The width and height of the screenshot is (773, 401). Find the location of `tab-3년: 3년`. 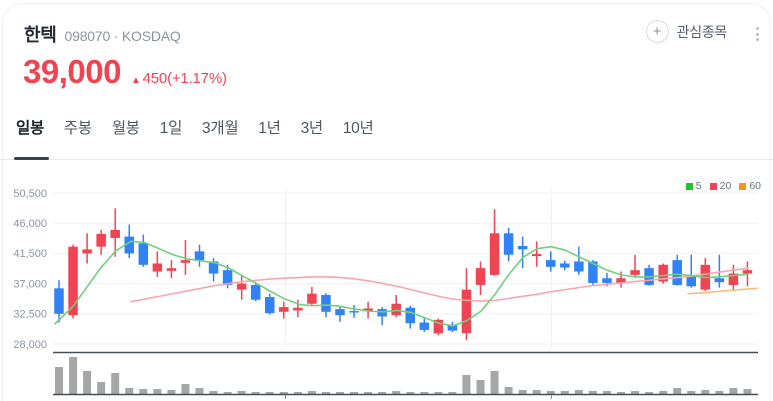

tab-3년: 3년 is located at coordinates (312, 128).